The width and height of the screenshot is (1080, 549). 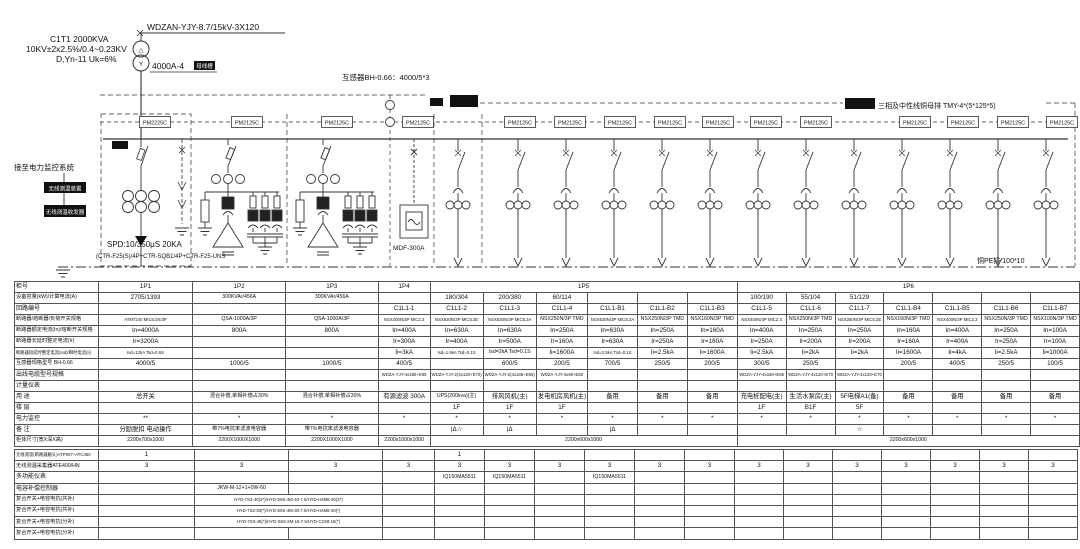 What do you see at coordinates (509, 353) in the screenshot?
I see `spec-cell: Isd=2kA Tsd=0.1S` at bounding box center [509, 353].